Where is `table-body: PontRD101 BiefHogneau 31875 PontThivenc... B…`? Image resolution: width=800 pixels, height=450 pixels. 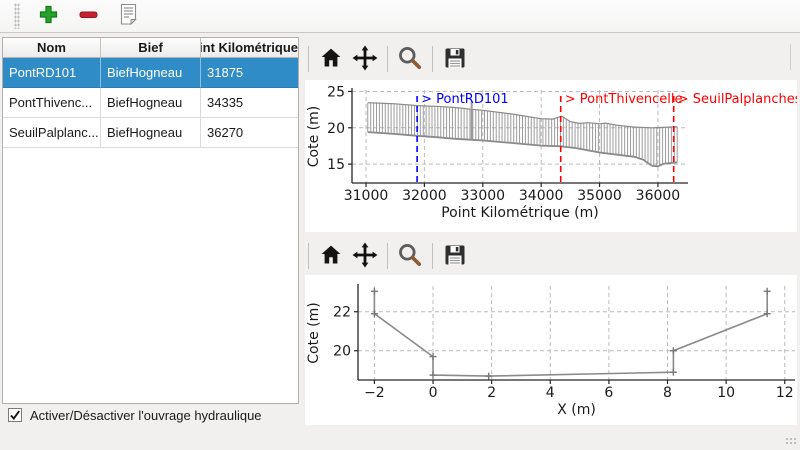
table-body: PontRD101 BiefHogneau 31875 PontThivenc... B… is located at coordinates (150, 103).